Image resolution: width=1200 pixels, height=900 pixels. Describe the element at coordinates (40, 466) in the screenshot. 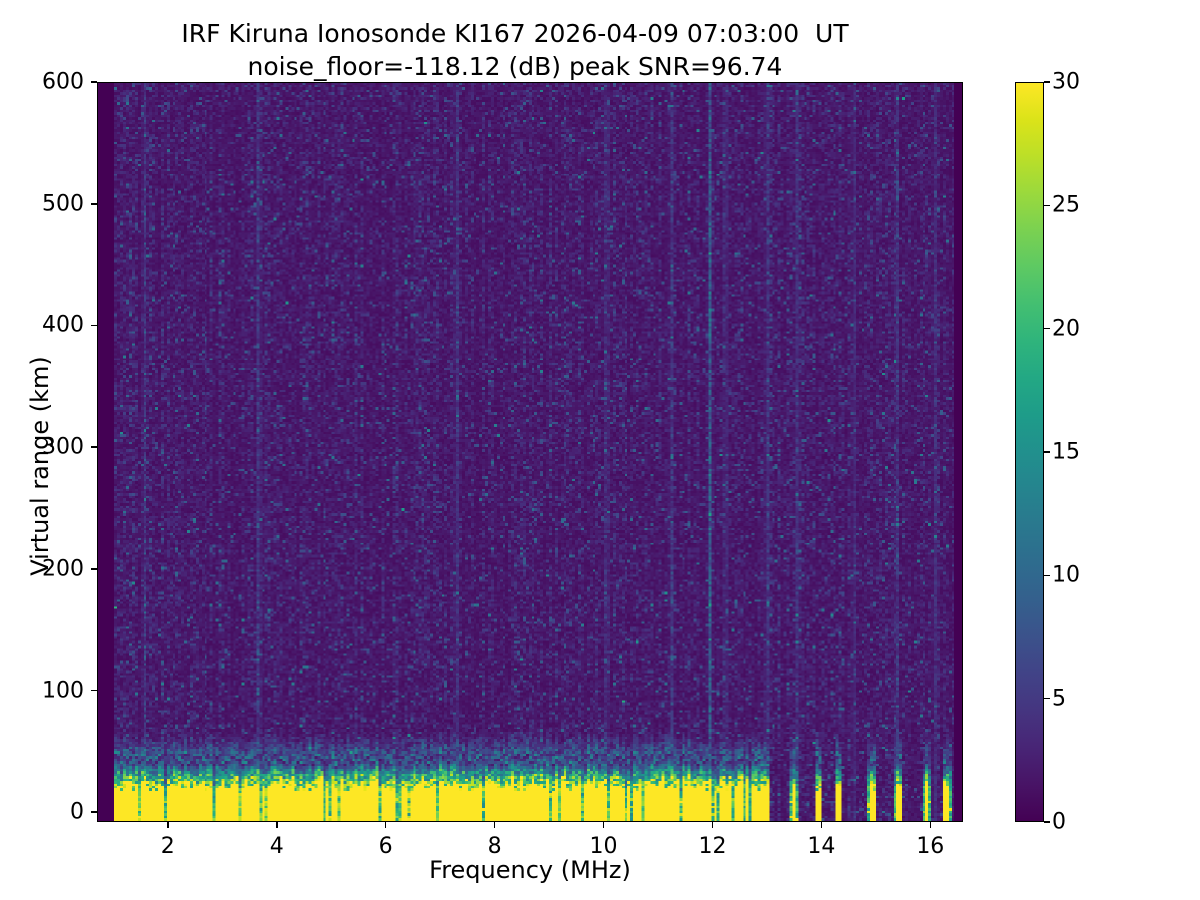

I see `y-axis-label: Virtual range (km)` at that location.